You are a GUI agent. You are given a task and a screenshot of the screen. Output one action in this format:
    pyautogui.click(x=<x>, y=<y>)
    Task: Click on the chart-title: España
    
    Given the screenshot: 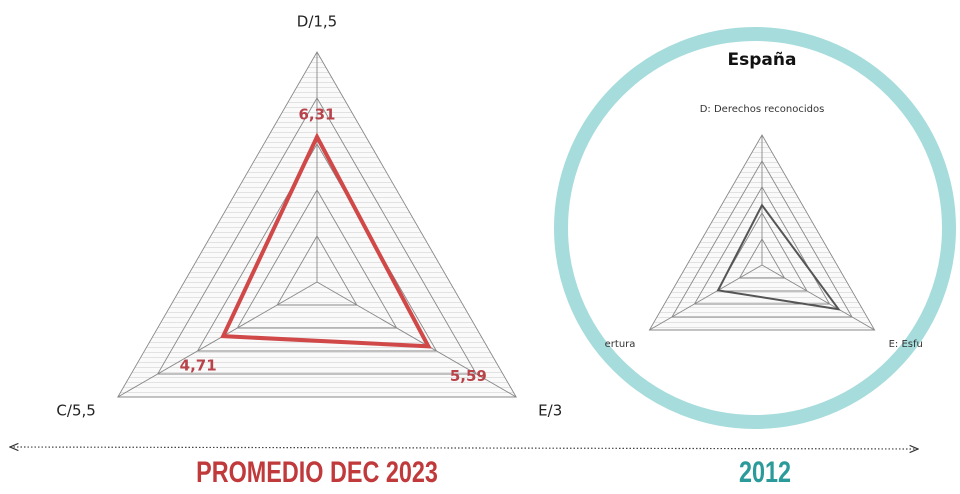 What is the action you would take?
    pyautogui.click(x=762, y=60)
    